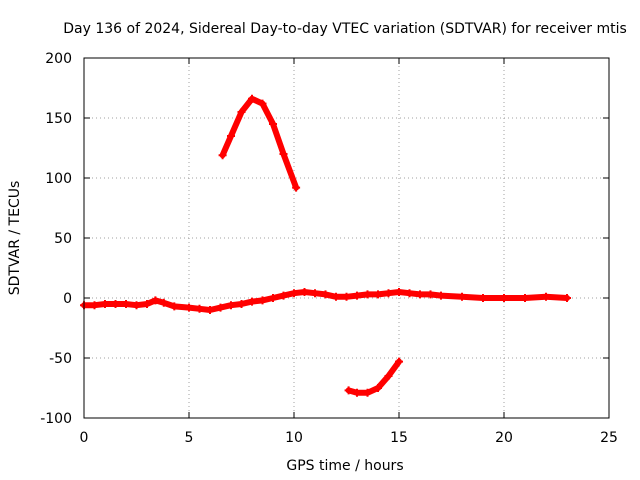 This screenshot has height=480, width=640. I want to click on x-tick-label: 0, so click(84, 438).